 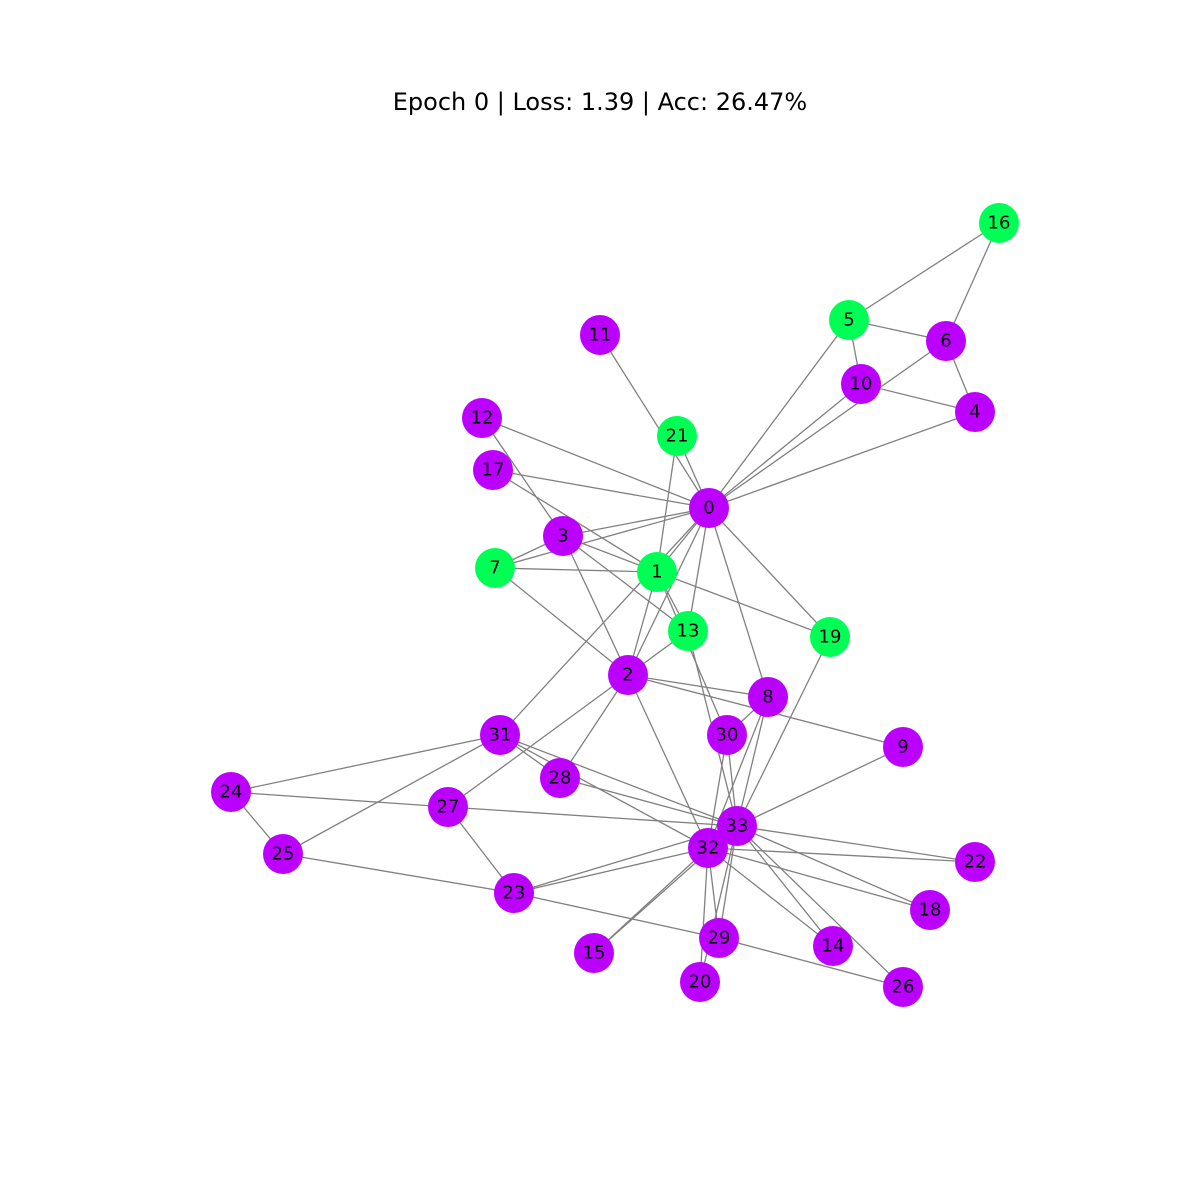 I want to click on node-label: 32, so click(x=708, y=848).